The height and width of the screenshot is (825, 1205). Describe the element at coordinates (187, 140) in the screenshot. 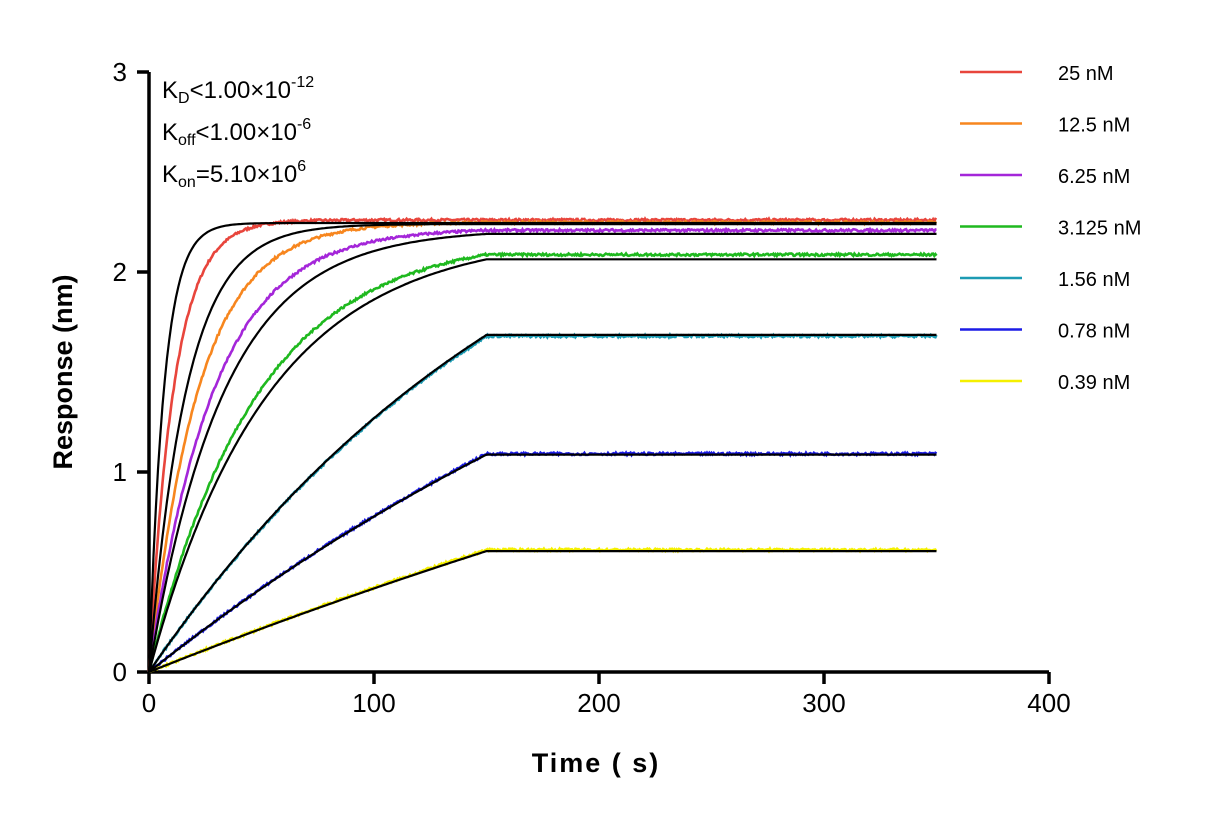

I see `annotation-sub: off` at that location.